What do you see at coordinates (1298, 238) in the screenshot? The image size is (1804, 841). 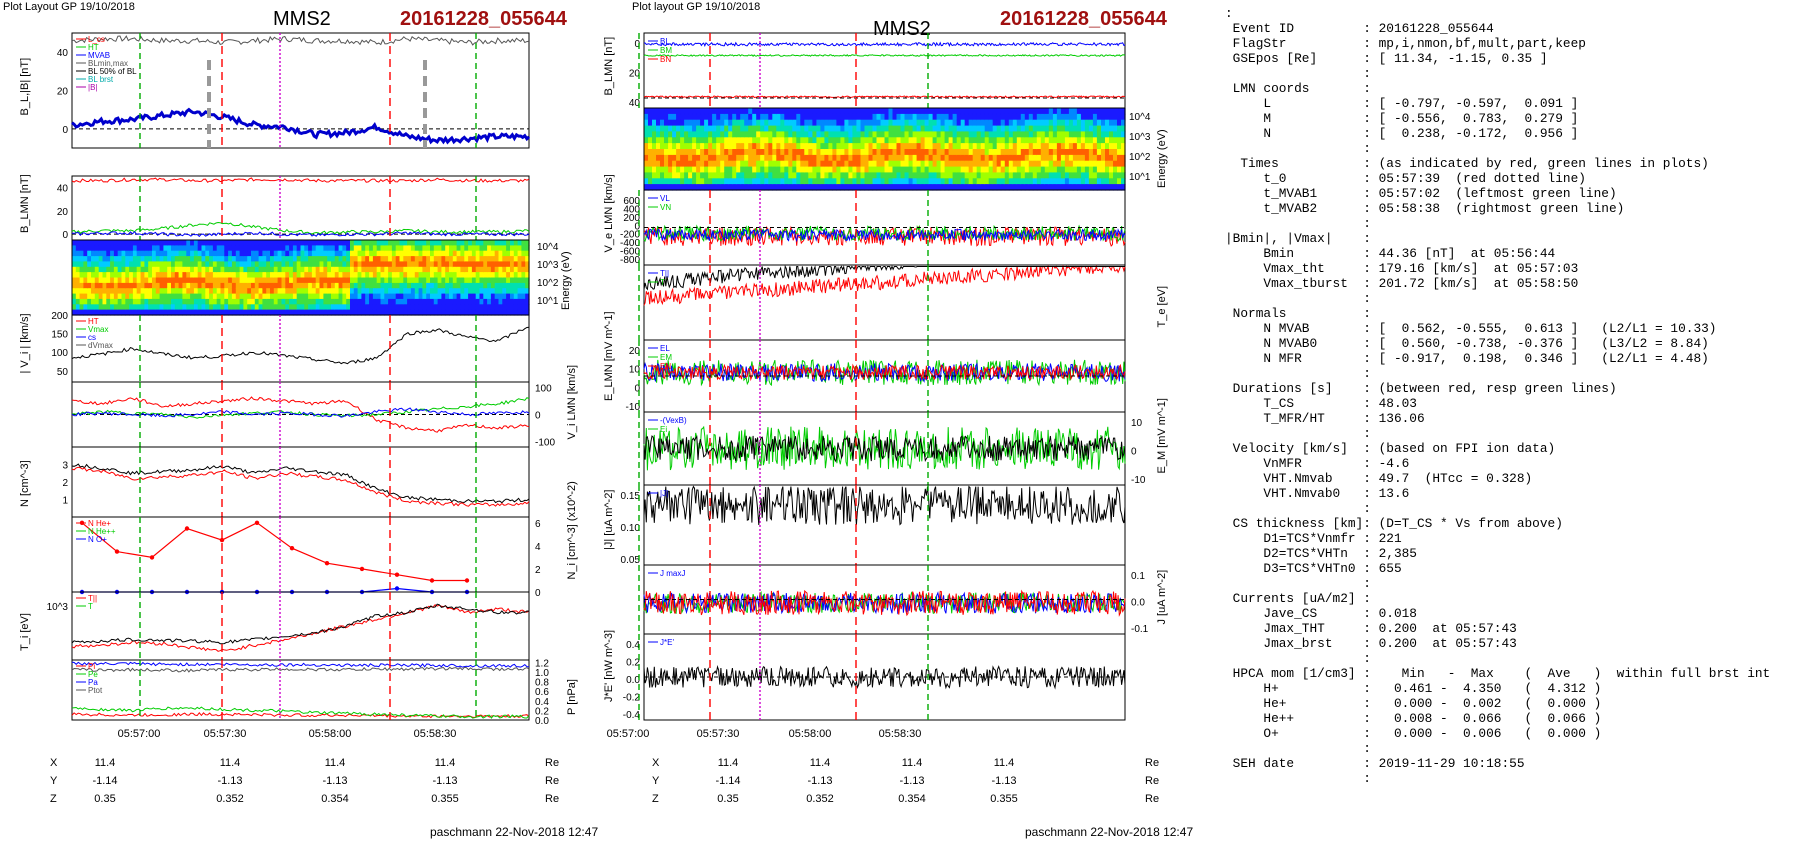 I see `summary-line: |Bmin|, |Vmax| :` at bounding box center [1298, 238].